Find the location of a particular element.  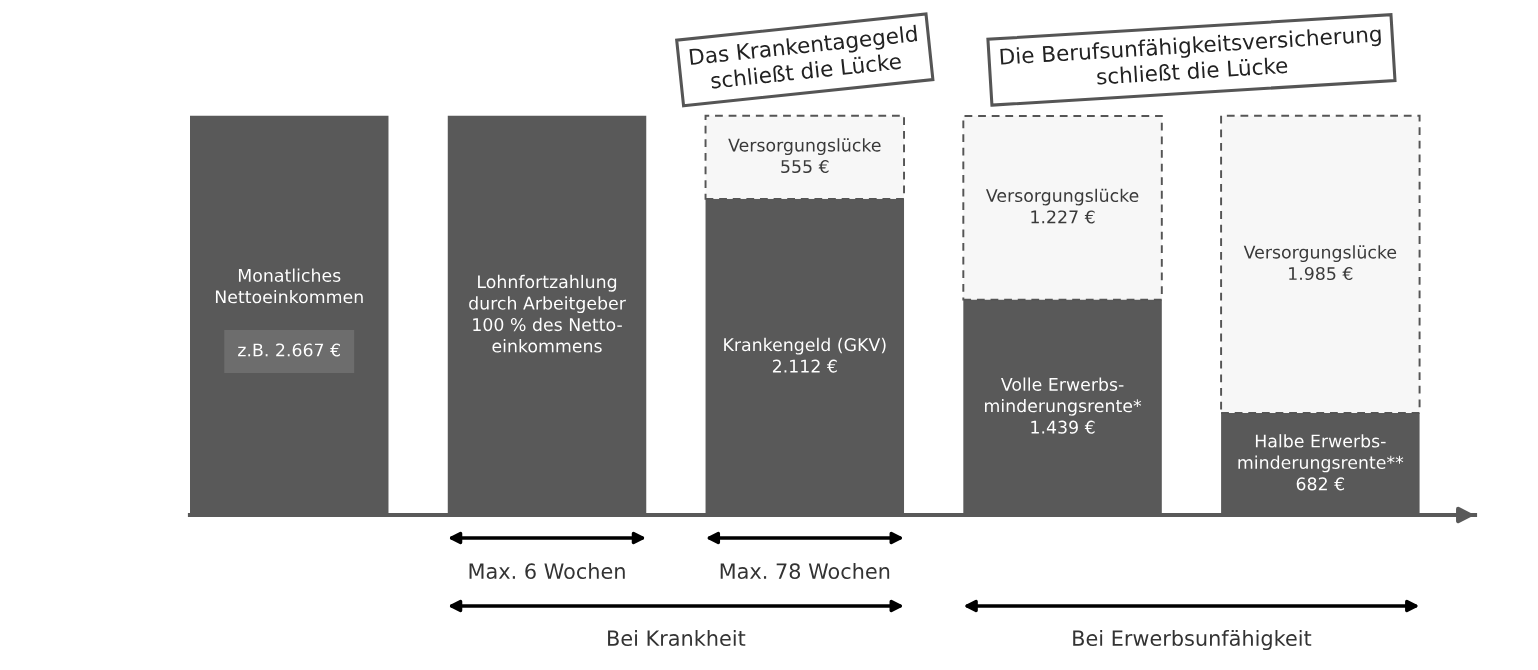

data-label: Versorgungslücke 555 € is located at coordinates (804, 156).